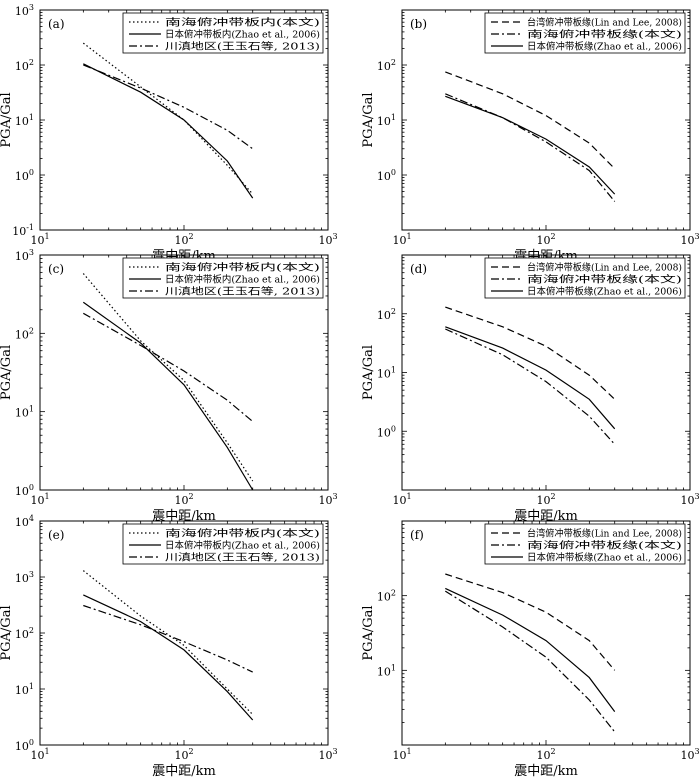 The image size is (700, 781). Describe the element at coordinates (242, 558) in the screenshot. I see `legend-entry: 川滇地区(王玉石等, 2013)` at that location.